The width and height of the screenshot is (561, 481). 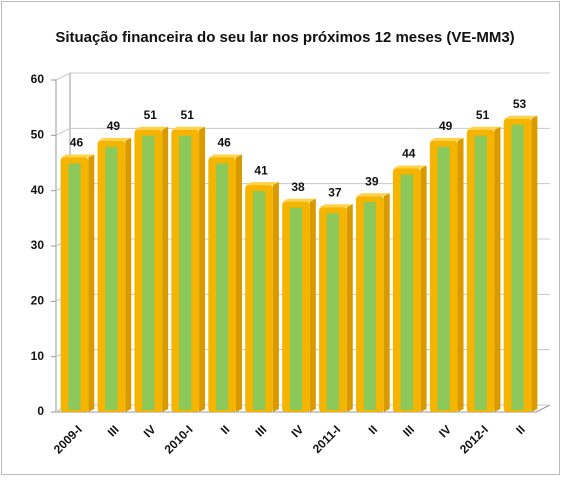 What do you see at coordinates (38, 356) in the screenshot?
I see `y-tick-label: 10` at bounding box center [38, 356].